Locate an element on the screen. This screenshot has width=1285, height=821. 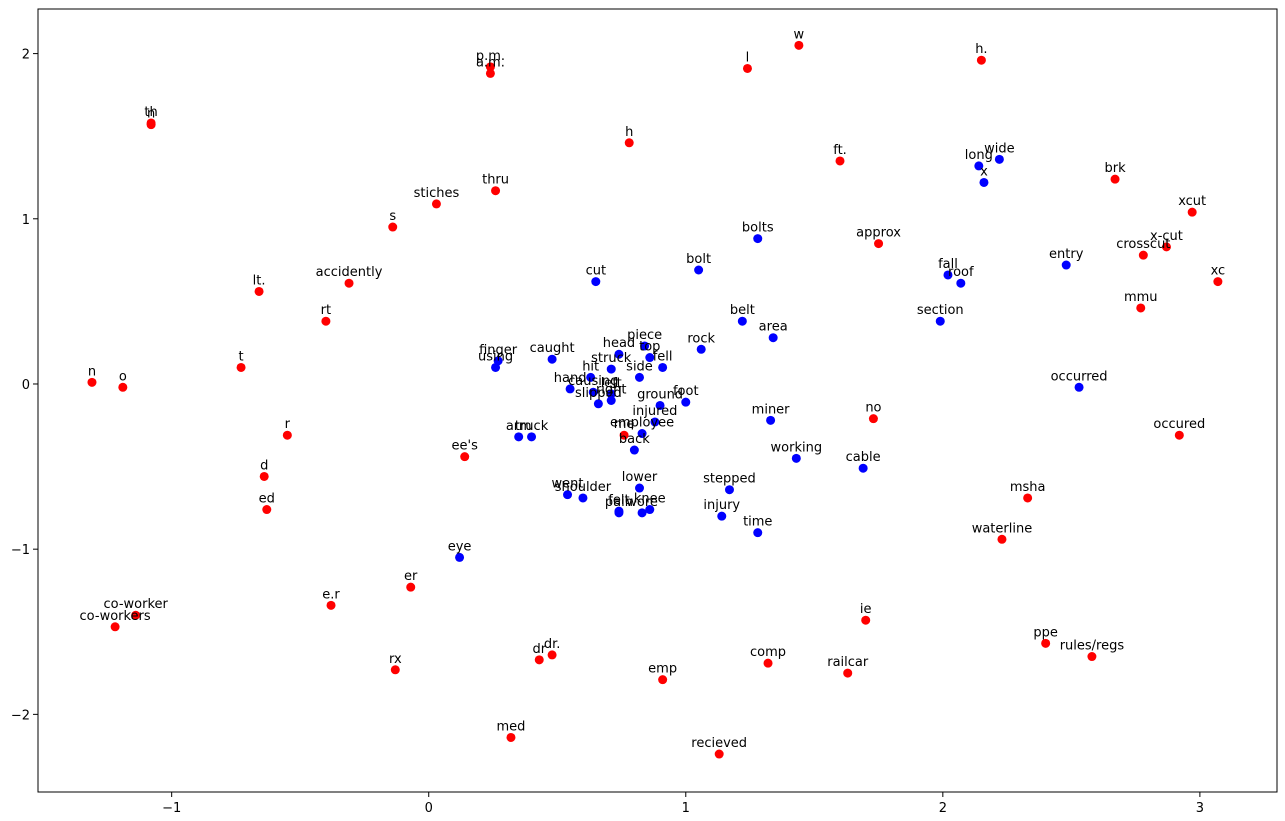
data-point-label: d is located at coordinates (264, 465).